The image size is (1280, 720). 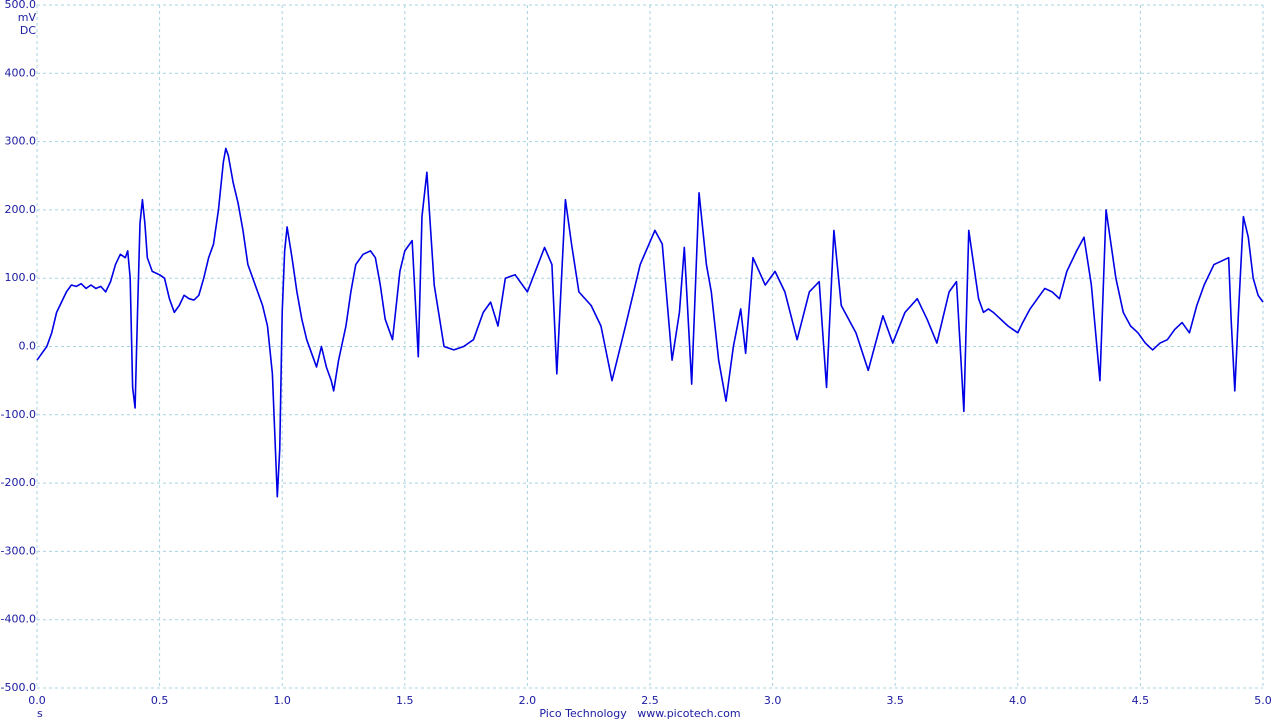 I want to click on y-tick-label: -400.0, so click(x=18, y=619).